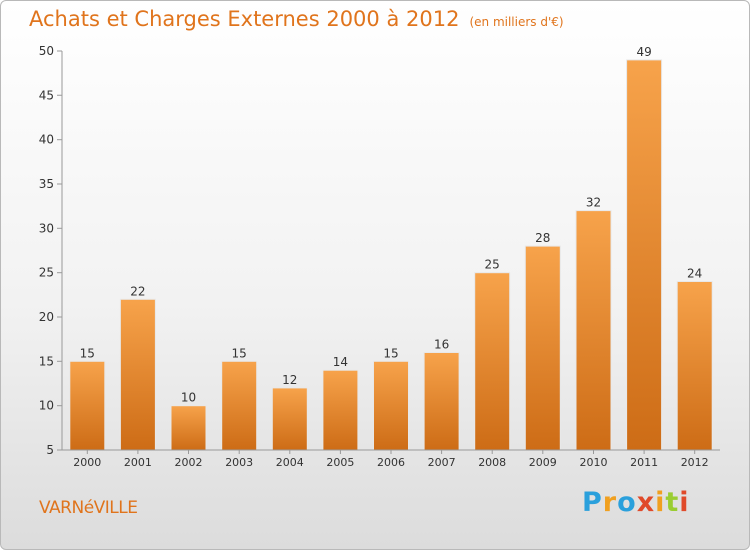 The height and width of the screenshot is (550, 750). Describe the element at coordinates (87, 405) in the screenshot. I see `bar-2000` at that location.